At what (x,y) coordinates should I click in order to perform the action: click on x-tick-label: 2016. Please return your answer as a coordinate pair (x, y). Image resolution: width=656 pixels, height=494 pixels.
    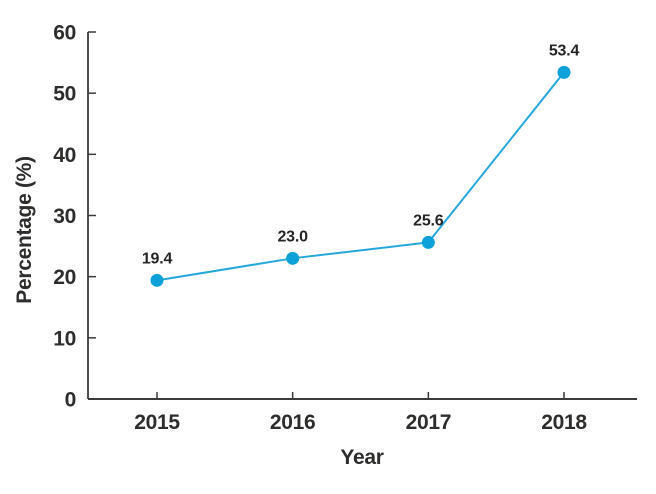
    Looking at the image, I should click on (293, 422).